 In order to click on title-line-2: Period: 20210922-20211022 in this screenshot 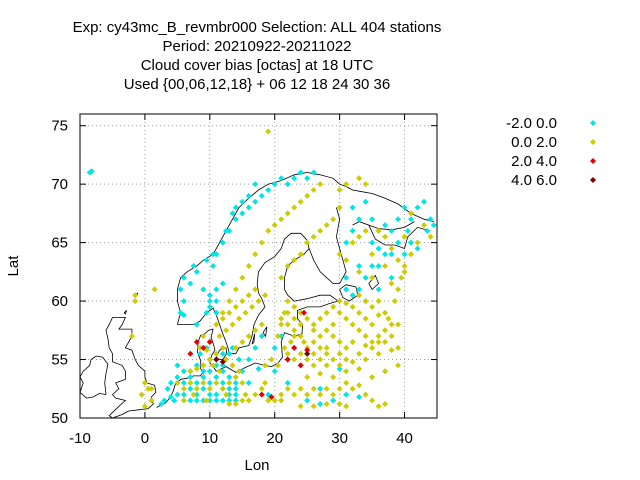, I will do `click(256, 46)`.